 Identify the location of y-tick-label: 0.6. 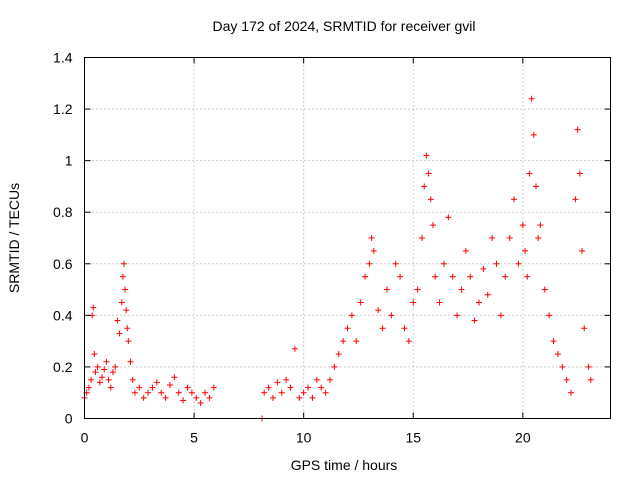
(63, 264).